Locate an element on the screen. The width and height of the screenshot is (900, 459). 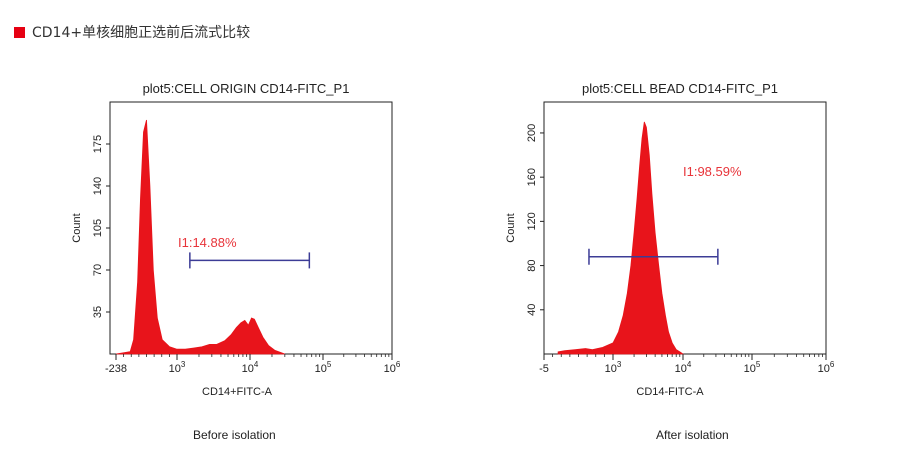
chart2-xtick-label: 10⁶ is located at coordinates (826, 367).